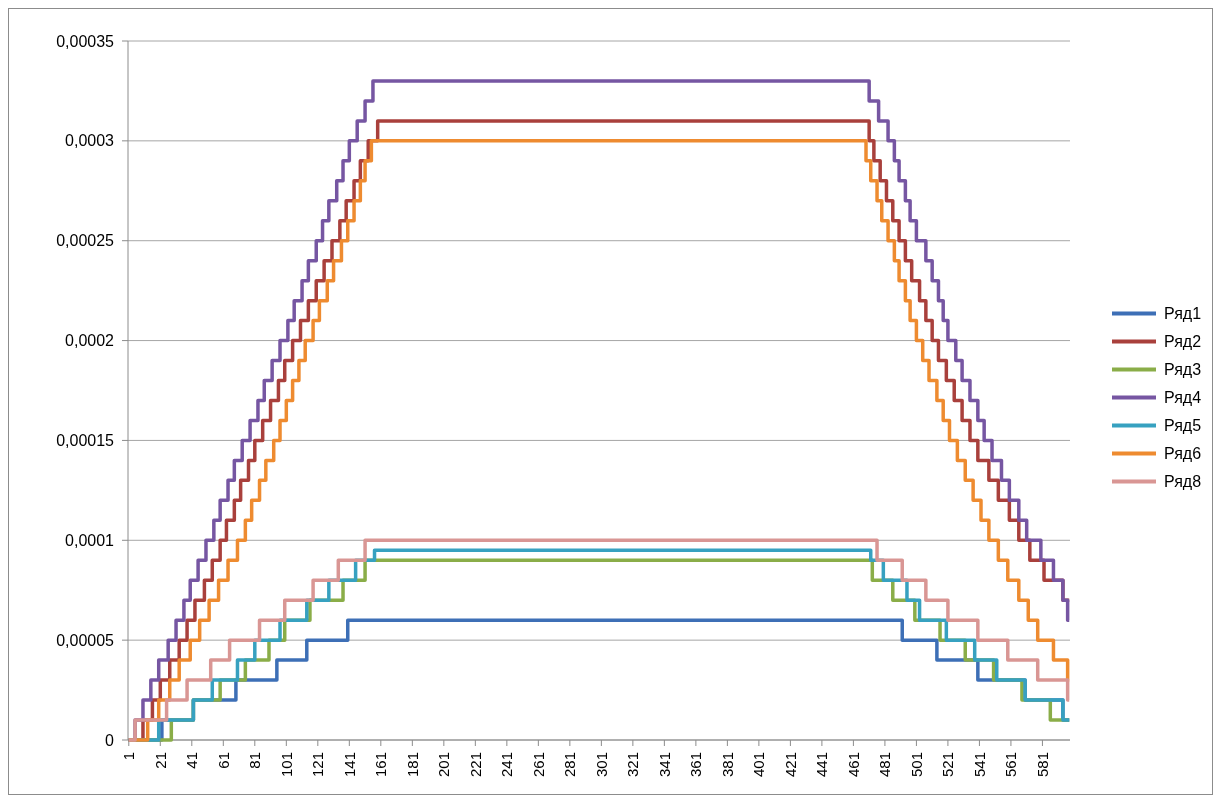 This screenshot has width=1221, height=803. What do you see at coordinates (1183, 482) in the screenshot?
I see `legend-label: Ряд8` at bounding box center [1183, 482].